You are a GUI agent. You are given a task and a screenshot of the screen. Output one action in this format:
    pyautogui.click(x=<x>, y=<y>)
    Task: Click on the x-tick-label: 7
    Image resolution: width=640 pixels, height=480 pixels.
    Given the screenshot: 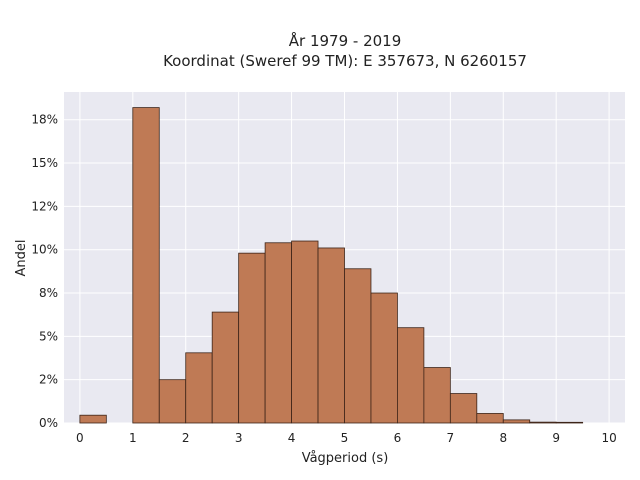 What is the action you would take?
    pyautogui.click(x=451, y=438)
    